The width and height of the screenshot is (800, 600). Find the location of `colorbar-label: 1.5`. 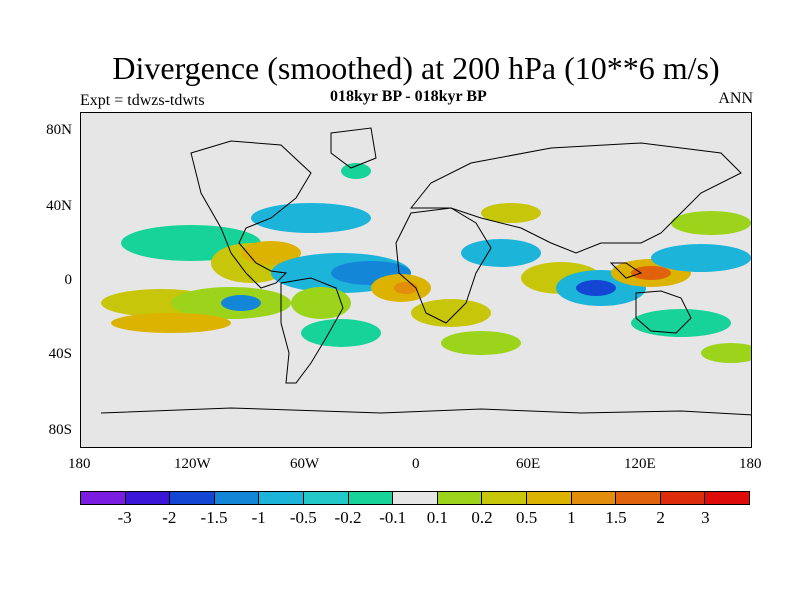

colorbar-label: 1.5 is located at coordinates (616, 517).